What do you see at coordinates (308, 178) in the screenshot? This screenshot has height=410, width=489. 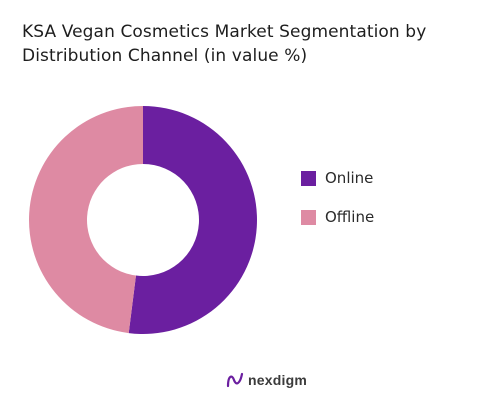 I see `legend-swatch-online` at bounding box center [308, 178].